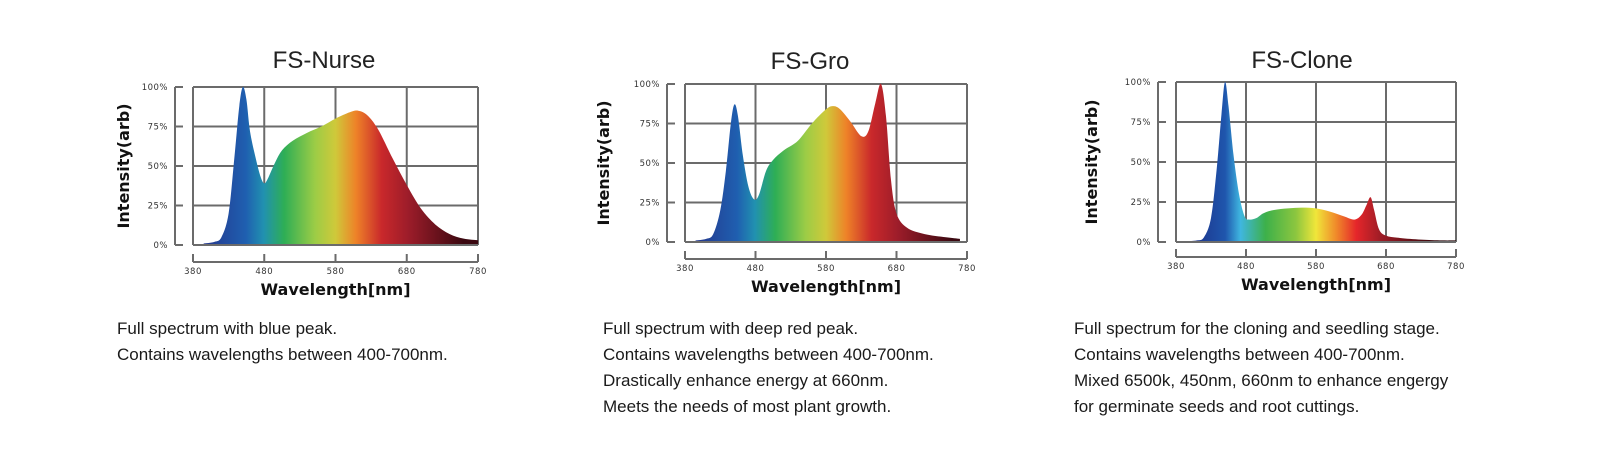  I want to click on chart-title: FS-Clone, so click(1301, 60).